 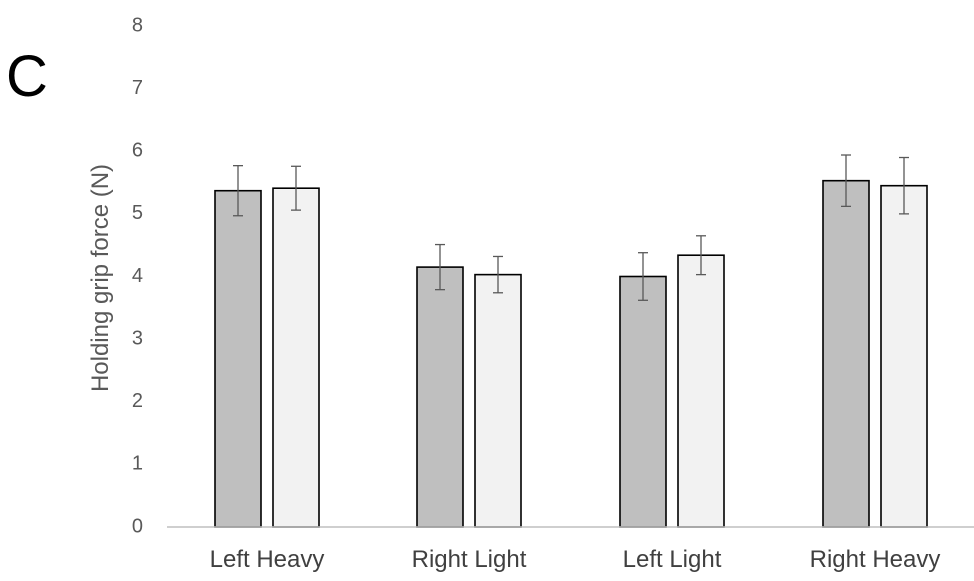 What do you see at coordinates (137, 25) in the screenshot?
I see `y-tick-label: 8` at bounding box center [137, 25].